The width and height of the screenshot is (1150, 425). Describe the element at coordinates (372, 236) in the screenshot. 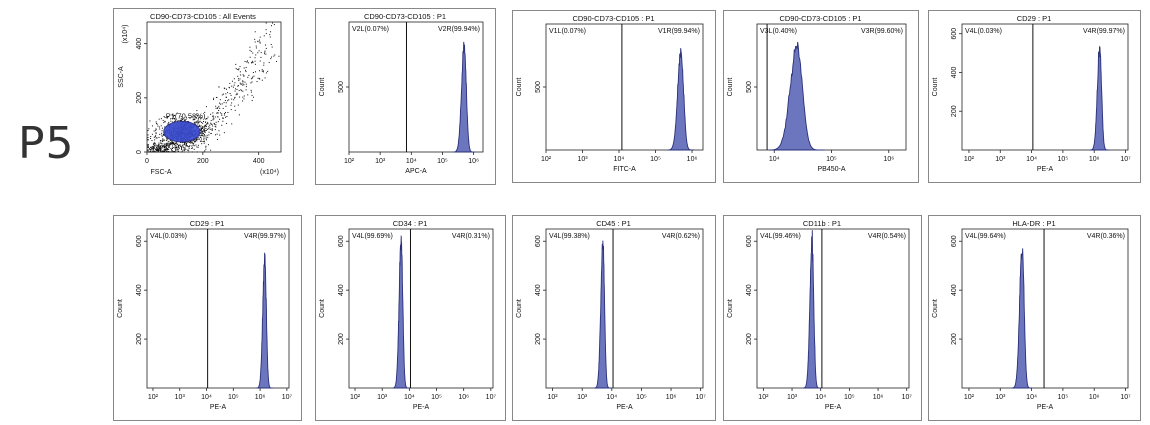

I see `gate-left-label: V4L(99.69%)` at that location.